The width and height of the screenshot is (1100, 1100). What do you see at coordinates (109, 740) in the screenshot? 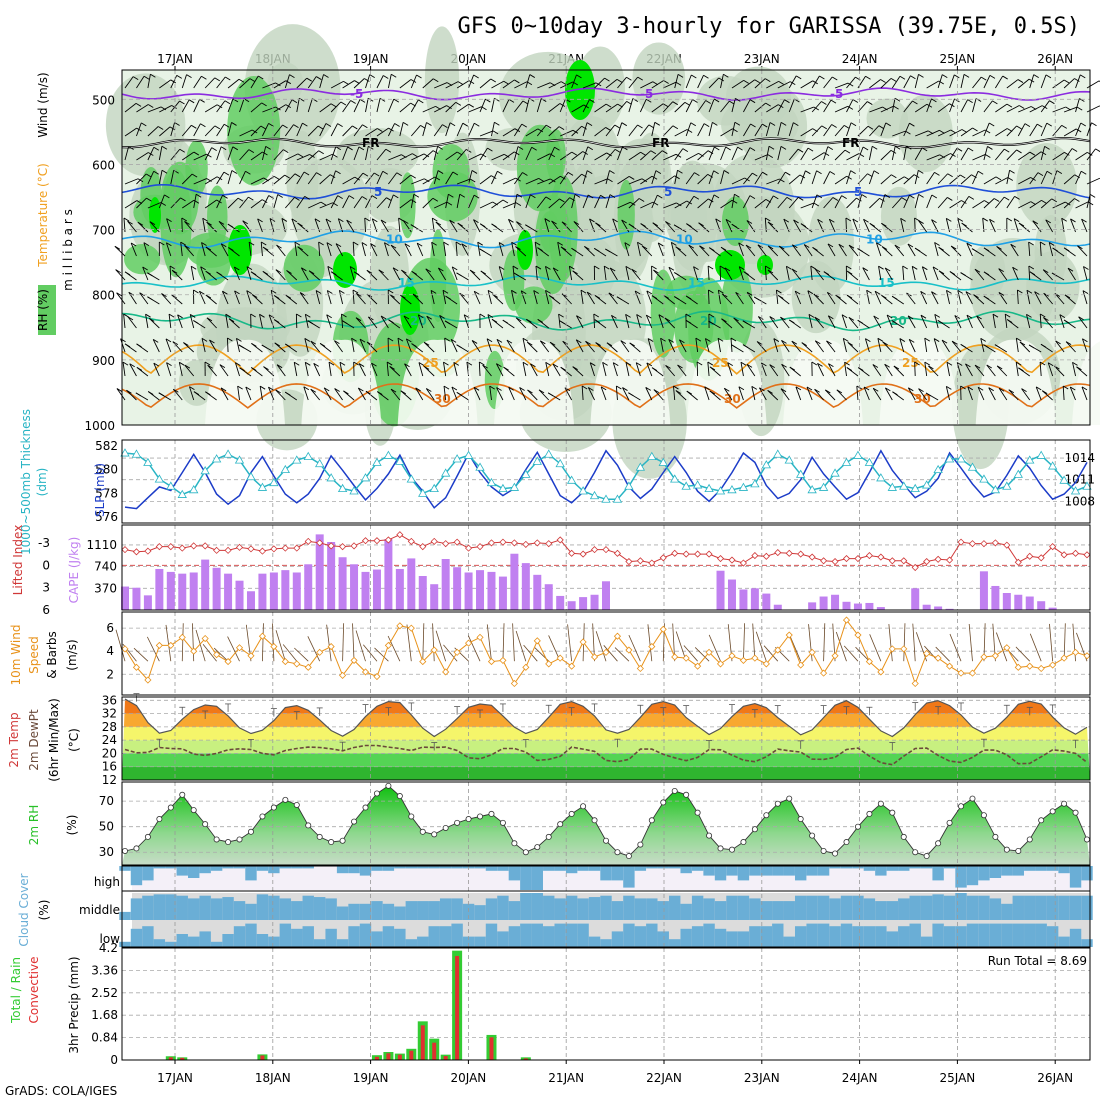
I see `ytick-temp-24: 24` at bounding box center [109, 740].